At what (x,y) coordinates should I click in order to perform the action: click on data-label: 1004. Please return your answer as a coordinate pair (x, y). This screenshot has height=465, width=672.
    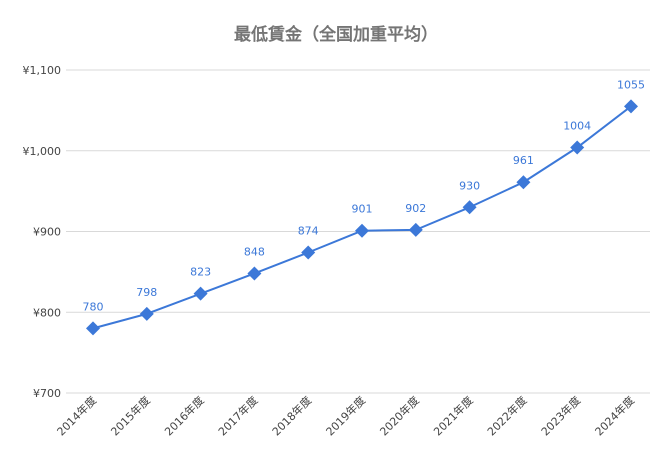
    Looking at the image, I should click on (577, 126).